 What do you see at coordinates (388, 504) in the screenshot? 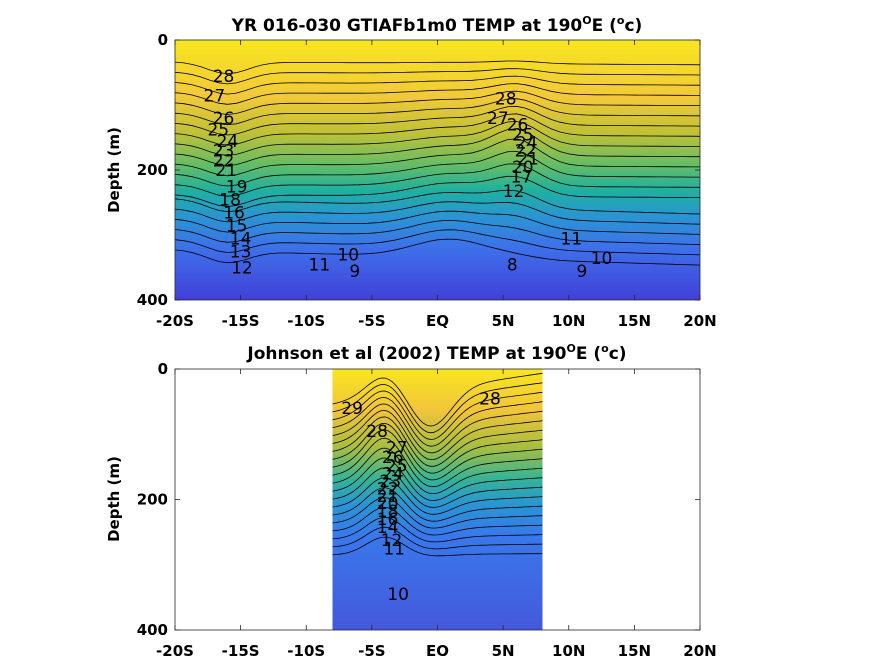
I see `contour-label: 20` at bounding box center [388, 504].